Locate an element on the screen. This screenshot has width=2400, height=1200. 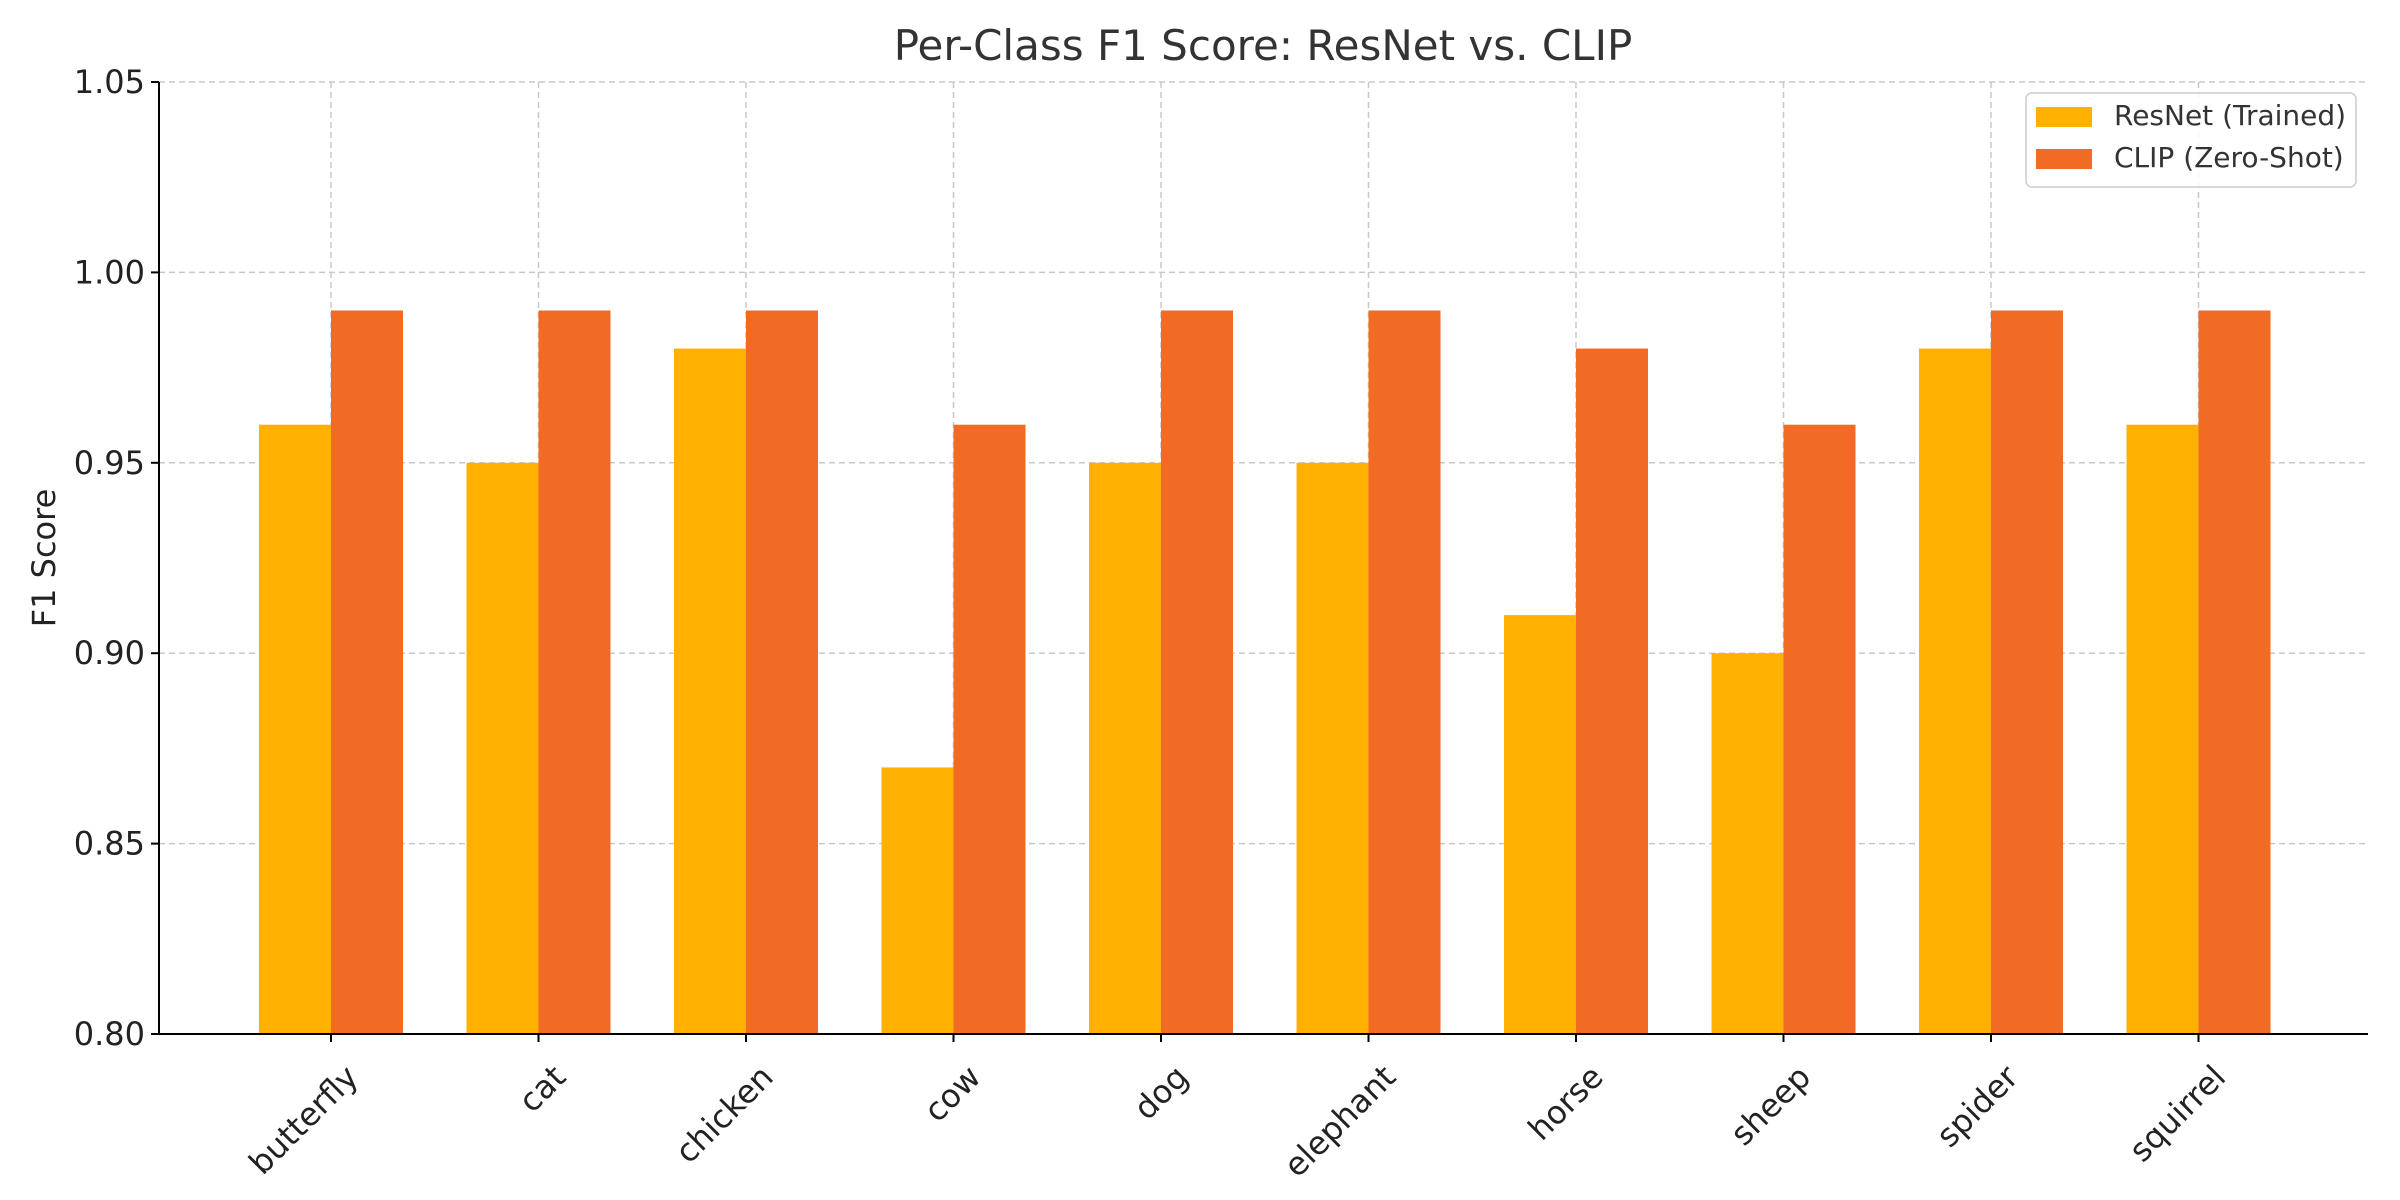
bar-resnet-dog is located at coordinates (1125, 748).